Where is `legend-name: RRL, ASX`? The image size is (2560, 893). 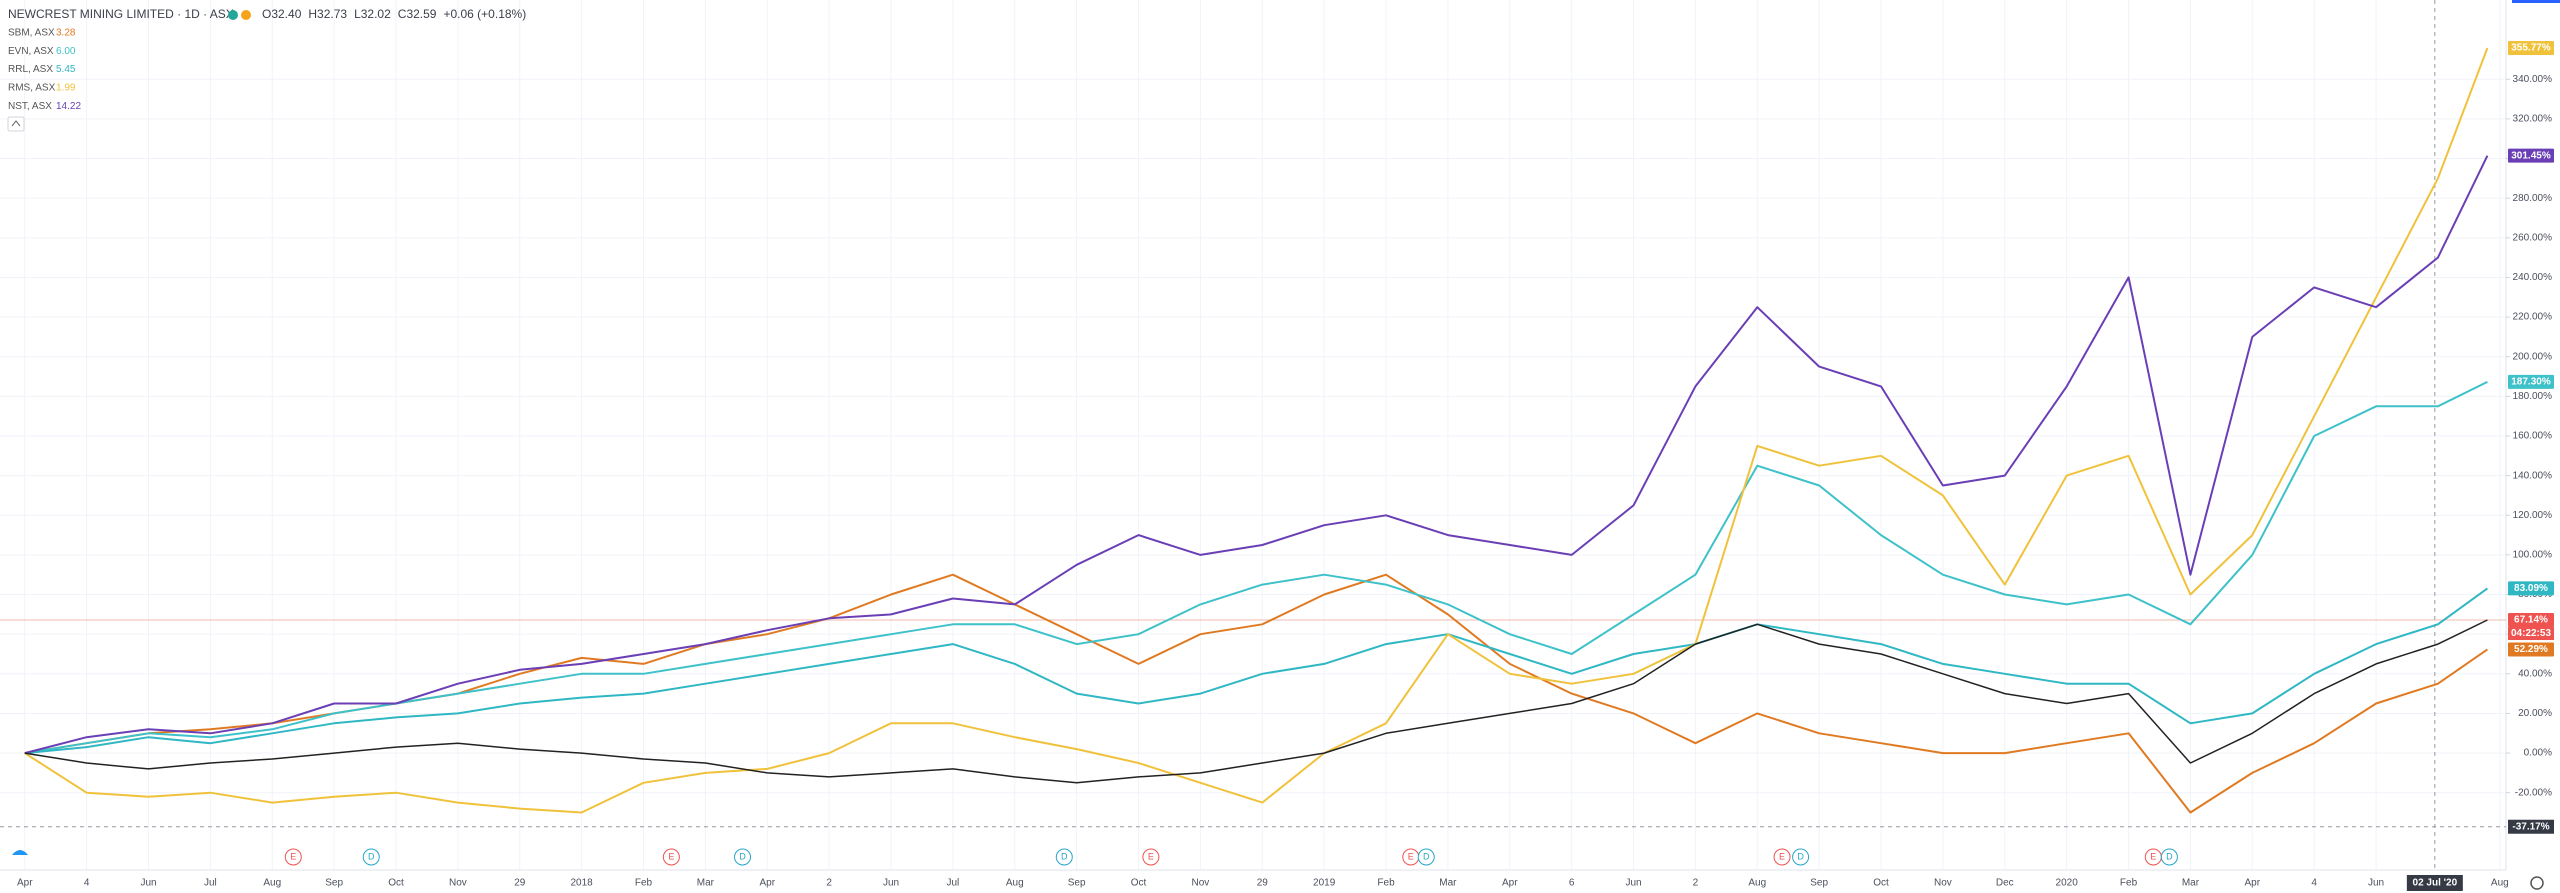
legend-name: RRL, ASX is located at coordinates (30, 69).